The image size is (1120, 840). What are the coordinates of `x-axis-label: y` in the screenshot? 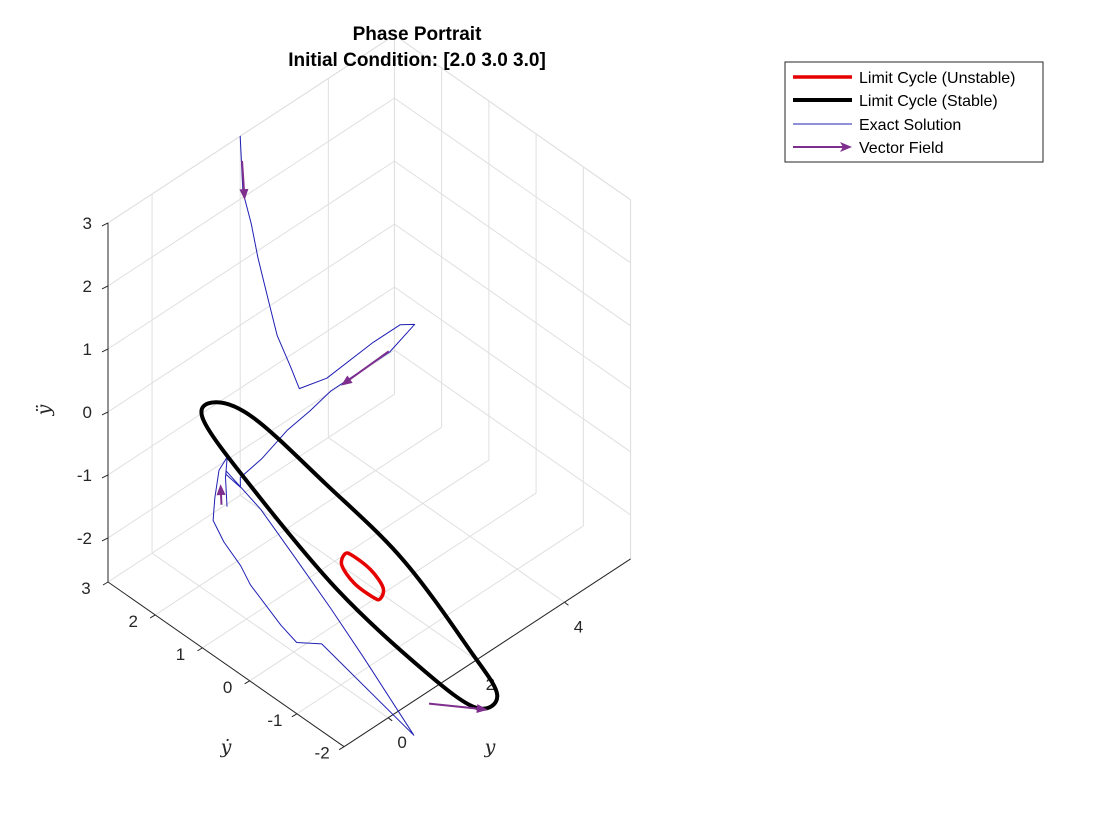 It's located at (490, 747).